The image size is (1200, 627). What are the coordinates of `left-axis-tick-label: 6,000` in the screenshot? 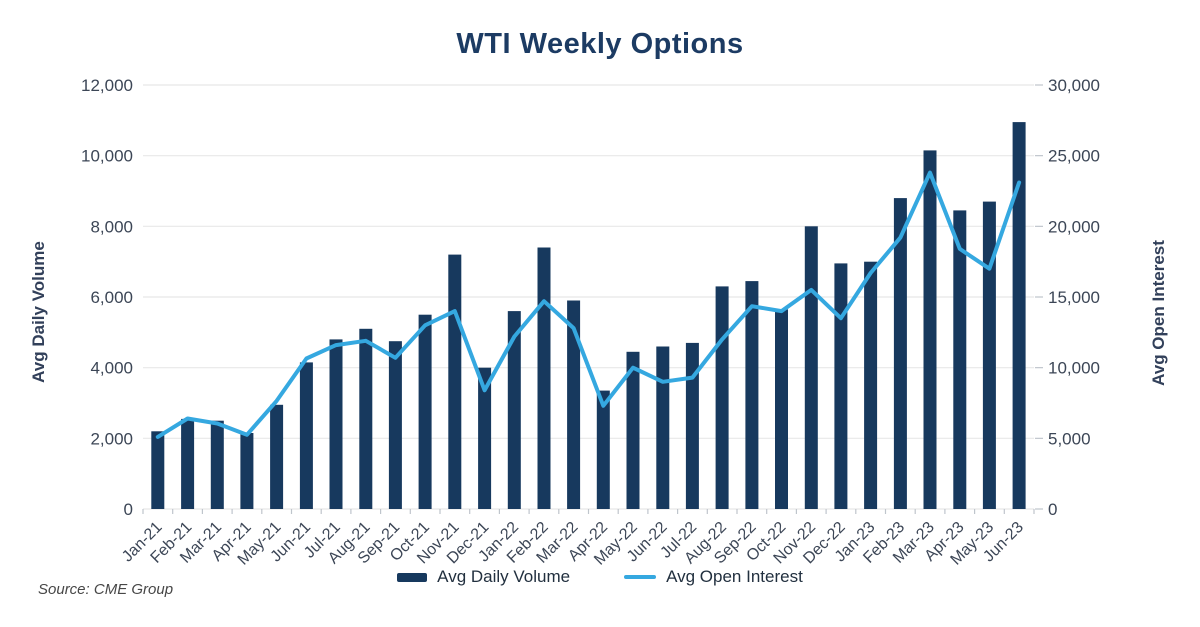 It's located at (111, 297).